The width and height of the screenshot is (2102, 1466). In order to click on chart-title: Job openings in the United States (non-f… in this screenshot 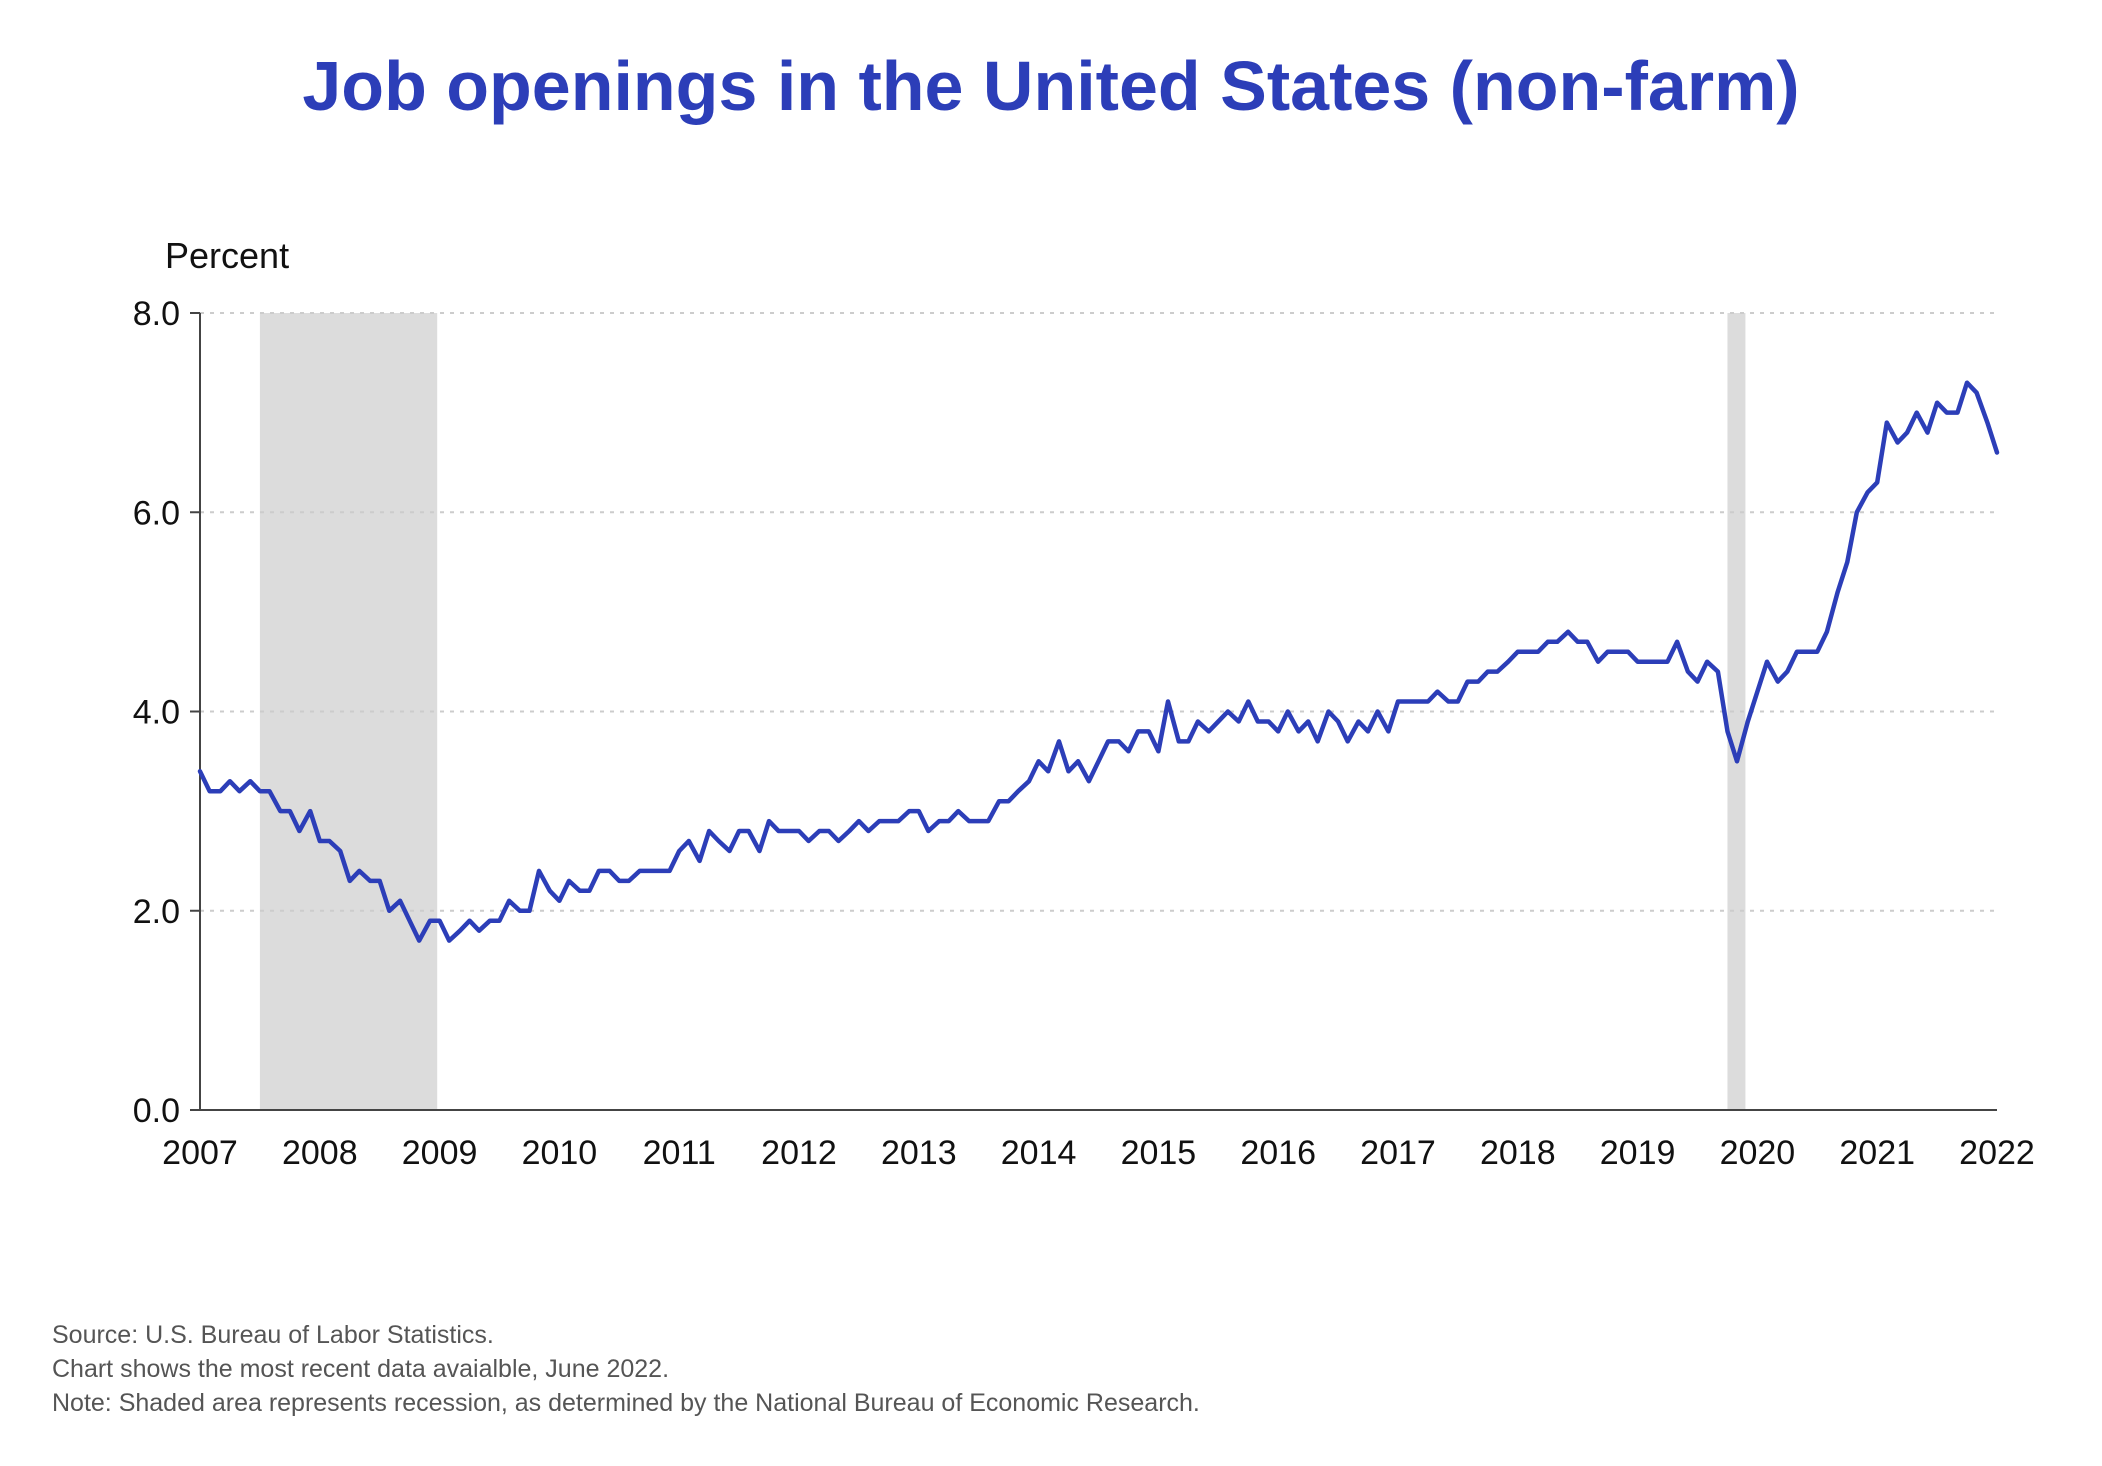, I will do `click(1051, 86)`.